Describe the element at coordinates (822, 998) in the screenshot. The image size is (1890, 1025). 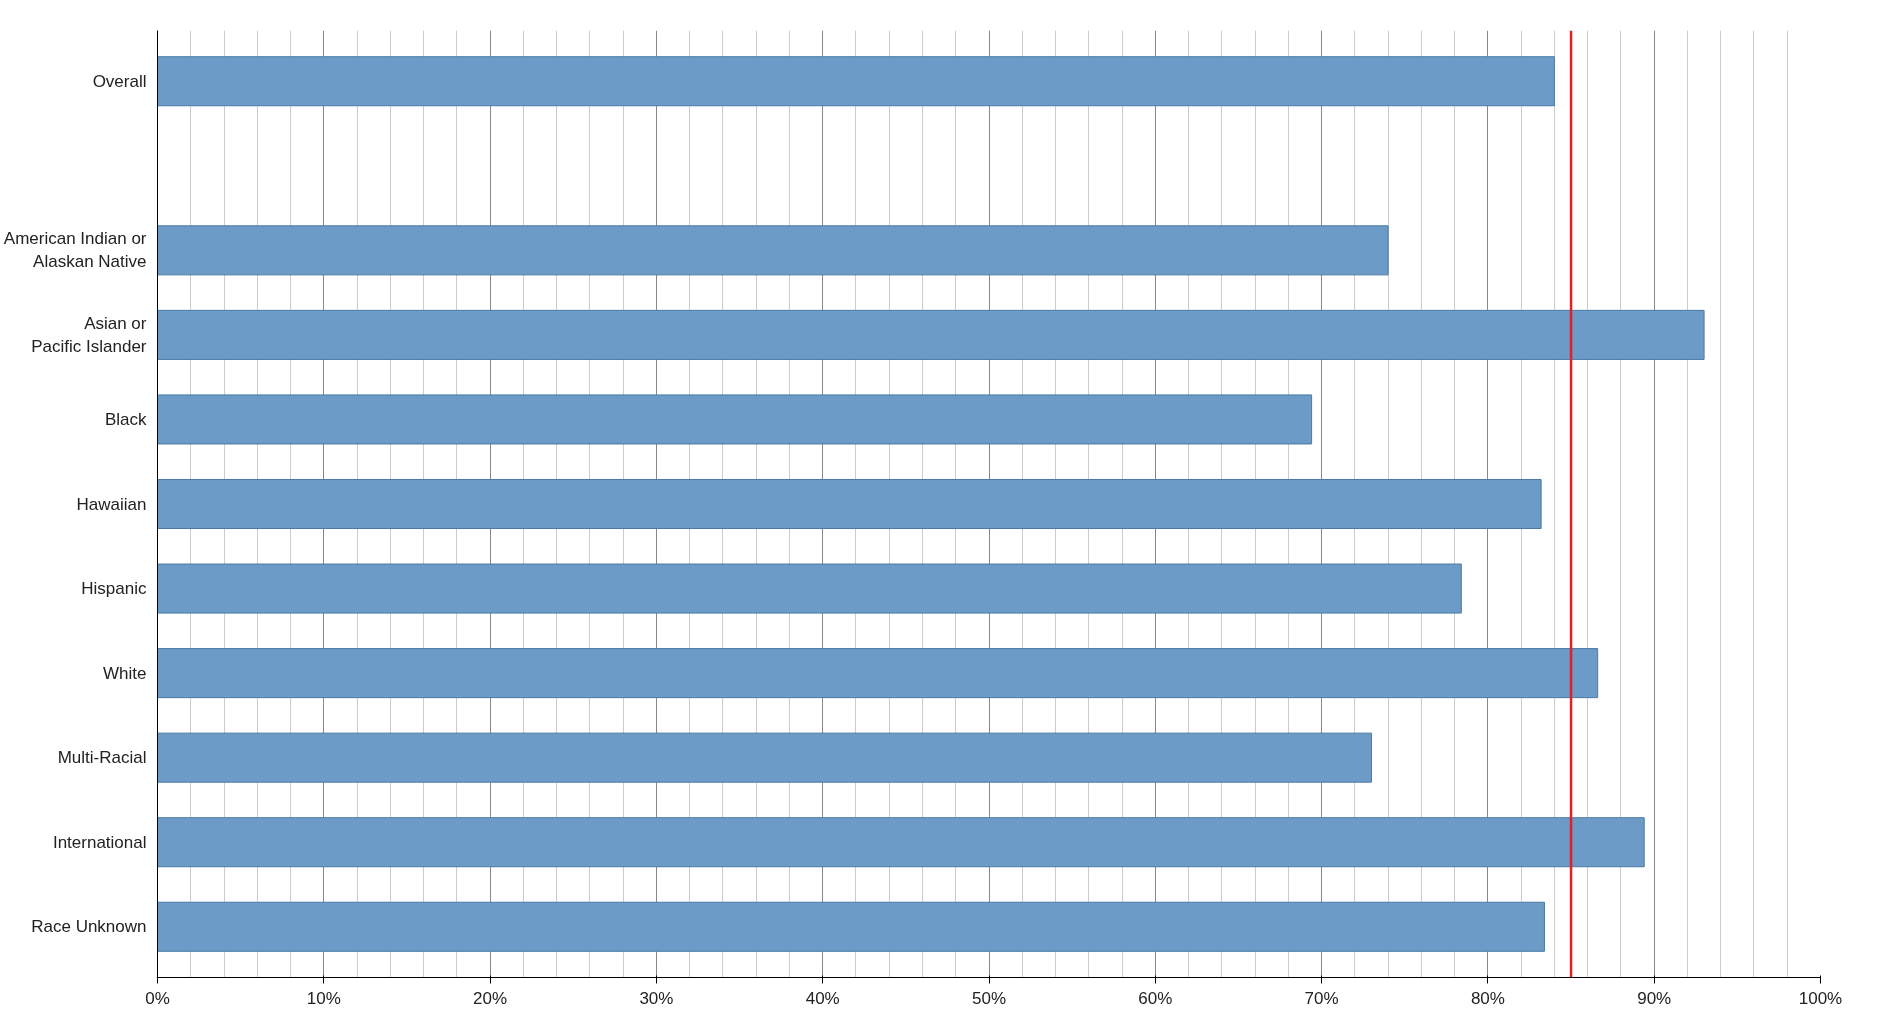
I see `x-tick-label: 40%` at that location.